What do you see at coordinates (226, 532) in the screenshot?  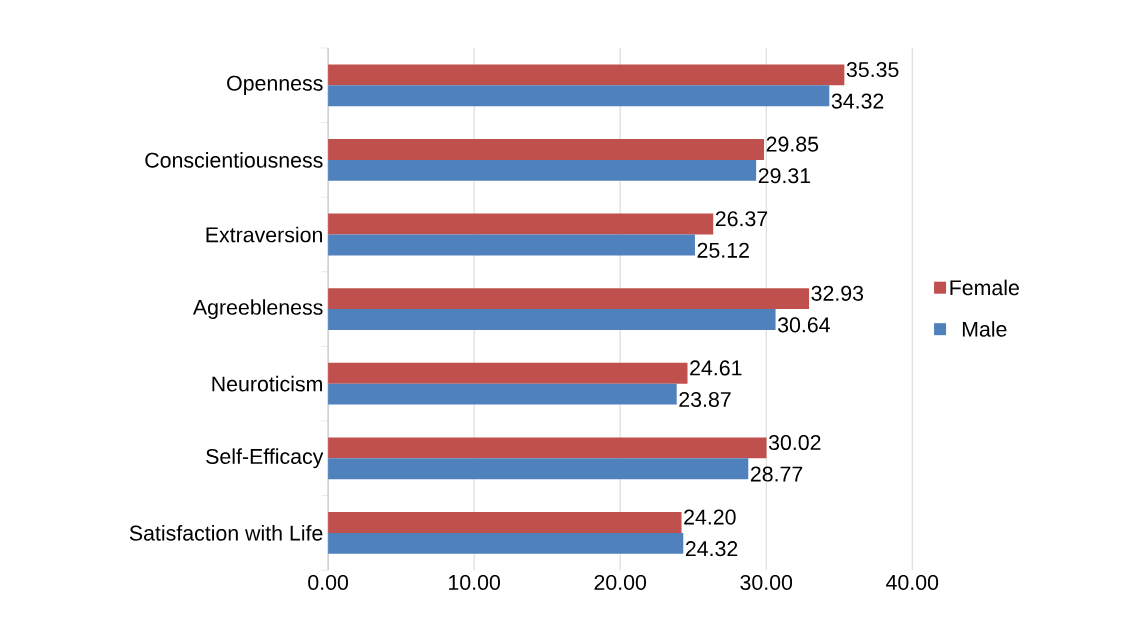 I see `y-tick-label: Satisfaction with Life` at bounding box center [226, 532].